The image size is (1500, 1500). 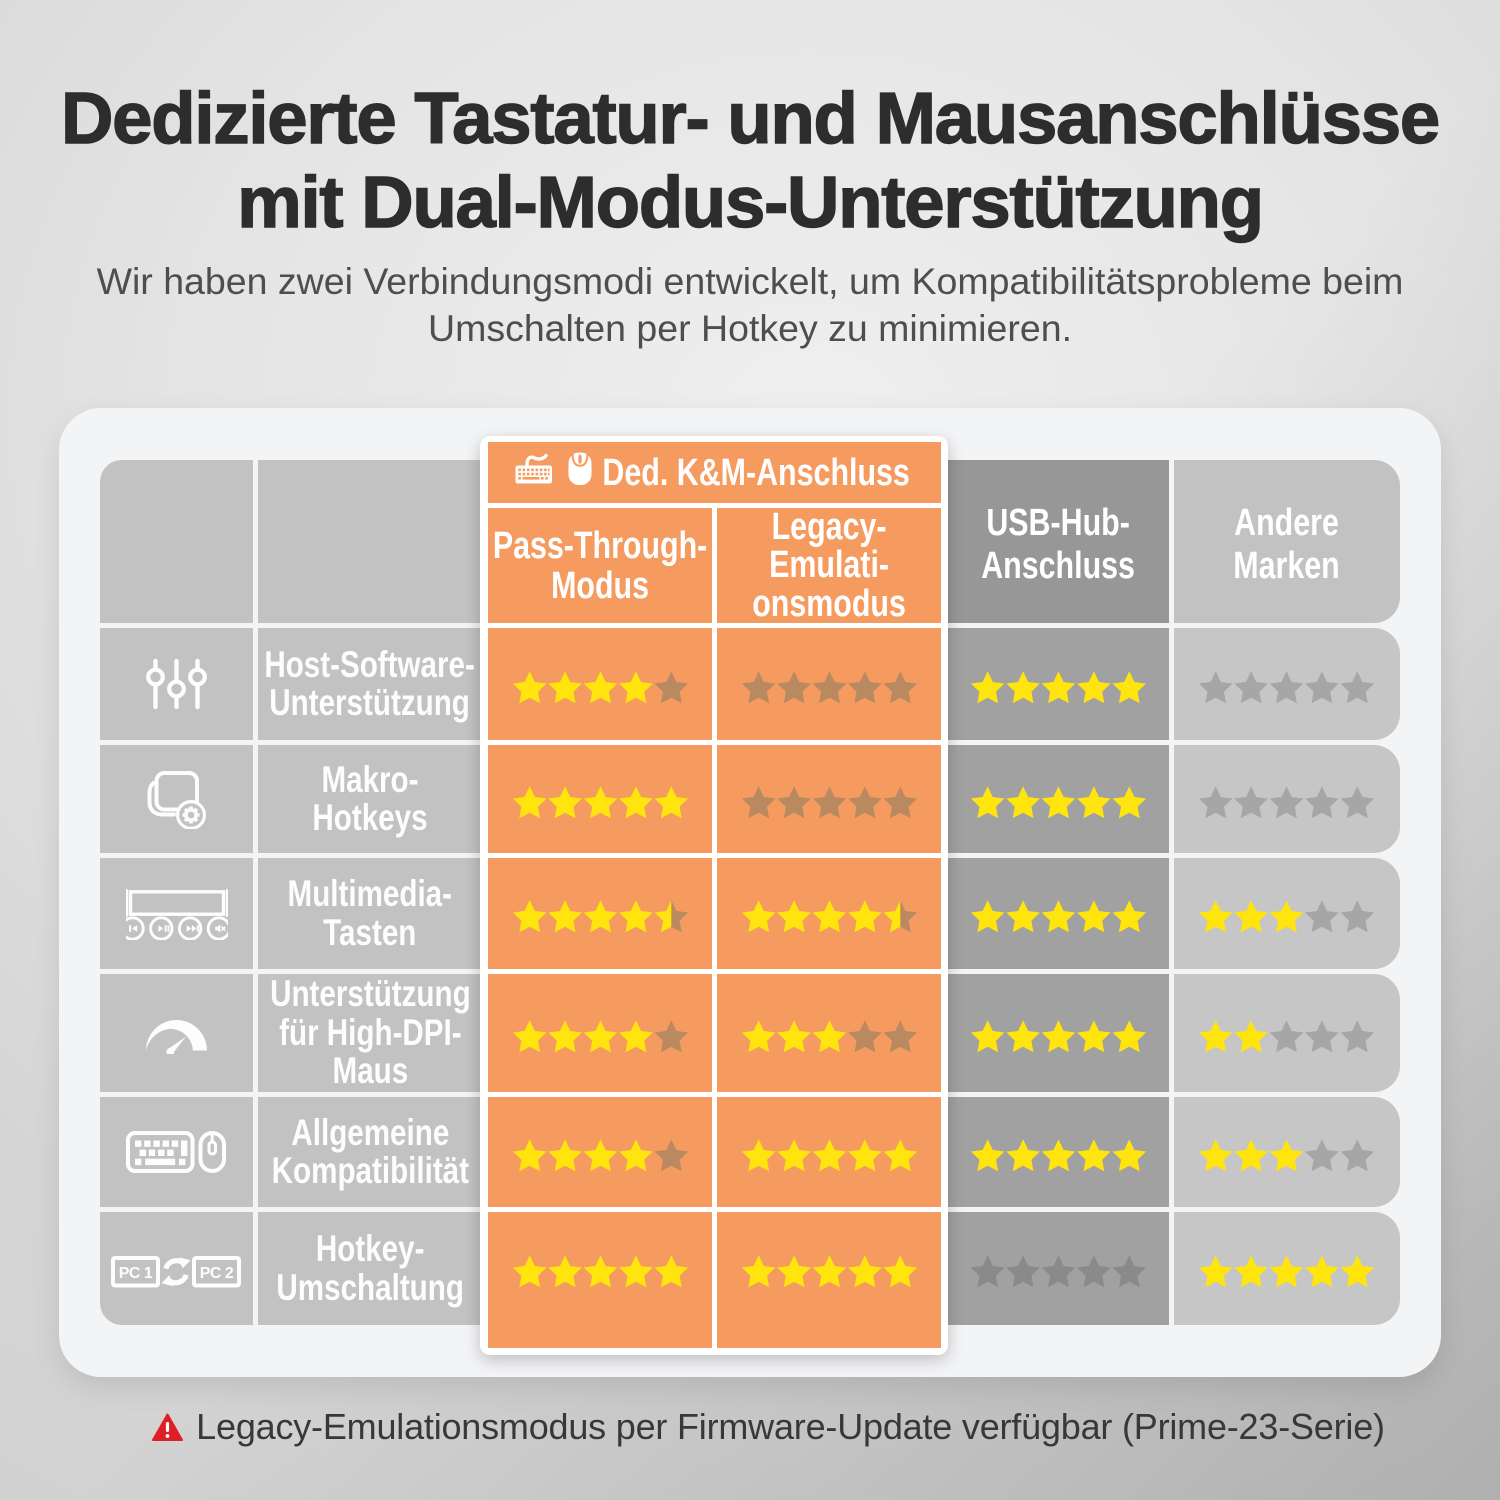 I want to click on svg-text: PC 1, so click(x=136, y=1273).